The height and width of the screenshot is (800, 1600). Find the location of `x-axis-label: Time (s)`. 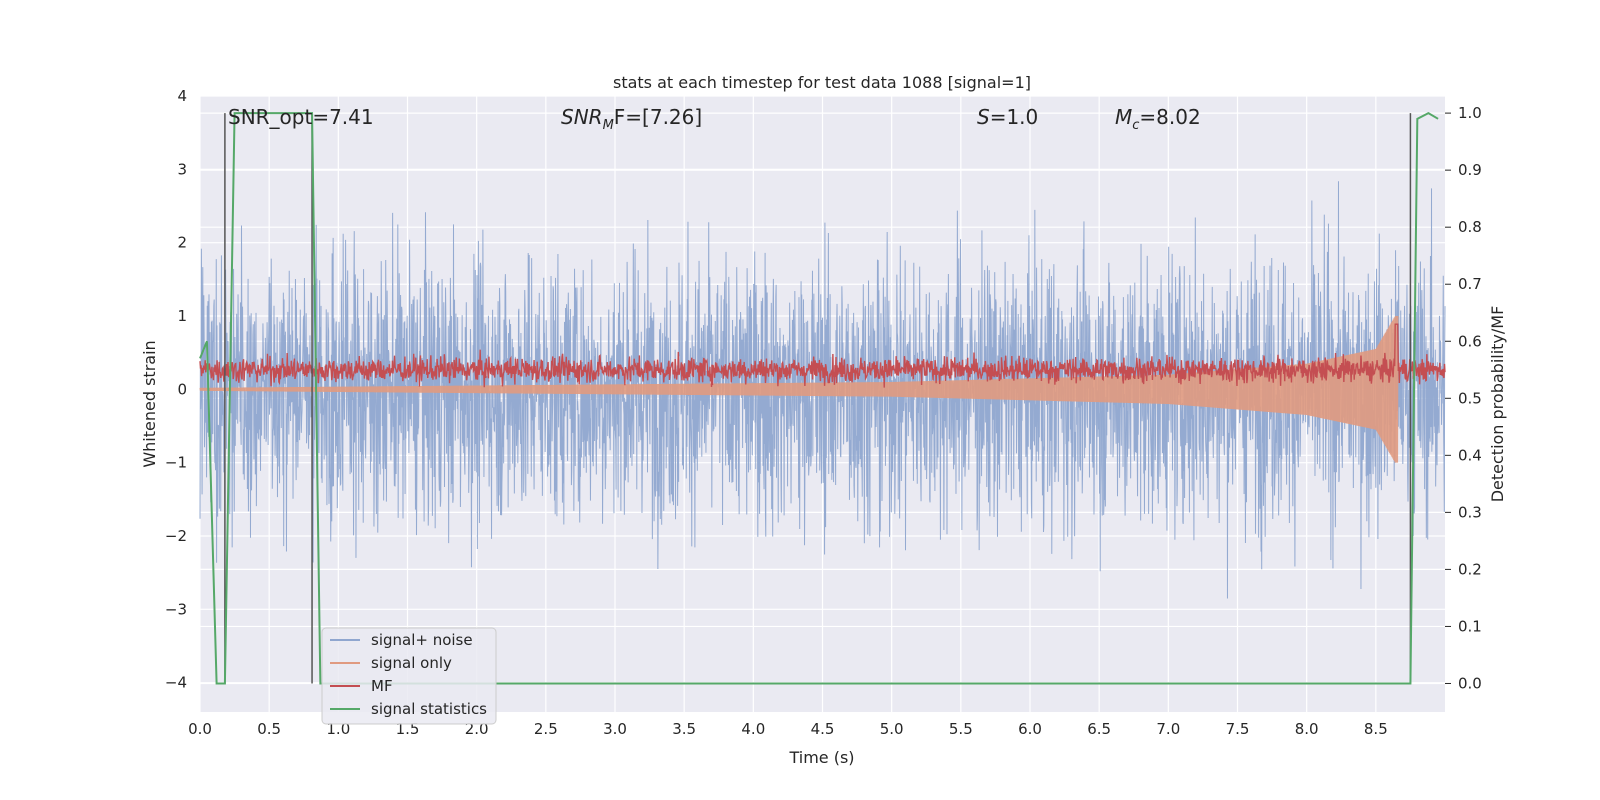

x-axis-label: Time (s) is located at coordinates (821, 757).